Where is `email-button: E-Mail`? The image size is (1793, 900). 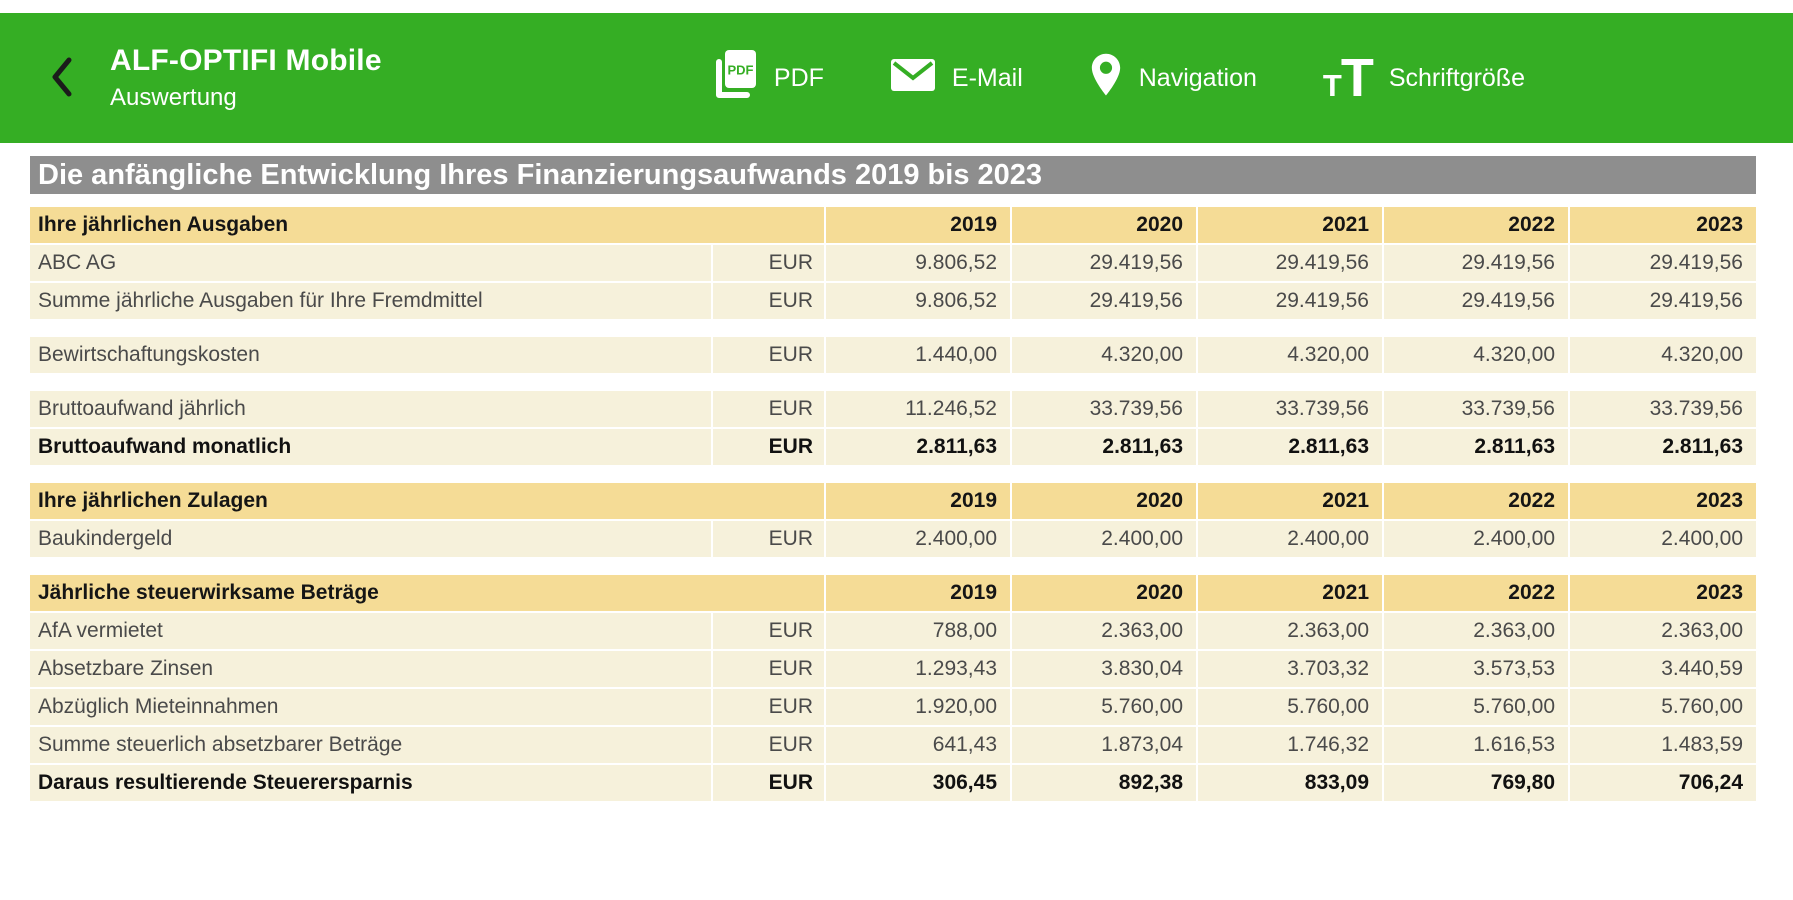 email-button: E-Mail is located at coordinates (956, 78).